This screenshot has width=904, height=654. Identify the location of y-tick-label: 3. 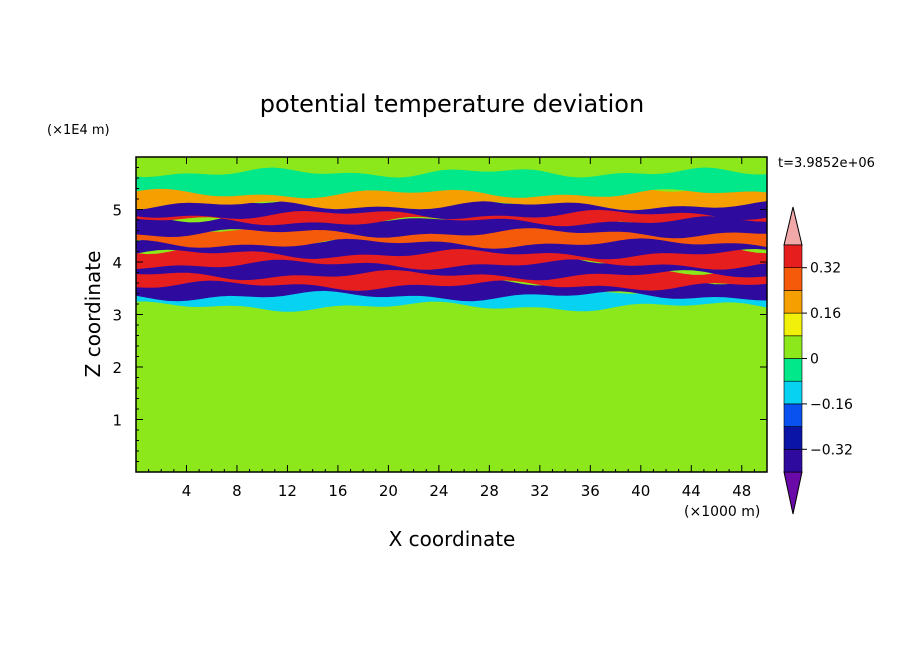
(117, 316).